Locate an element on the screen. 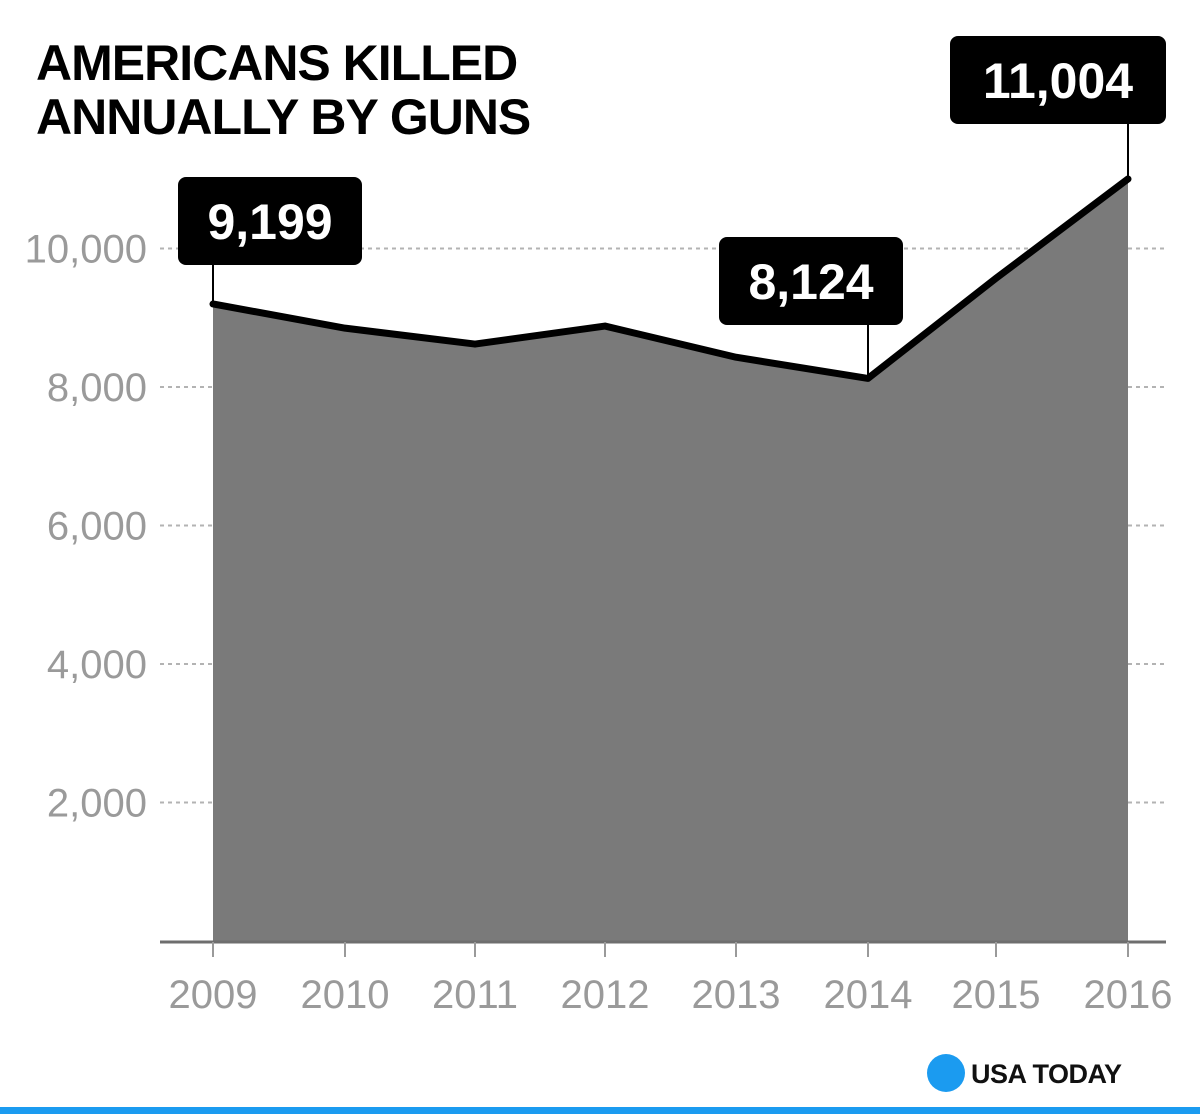 Image resolution: width=1200 pixels, height=1114 pixels. usa-today-logo: USA TODAY is located at coordinates (1025, 1073).